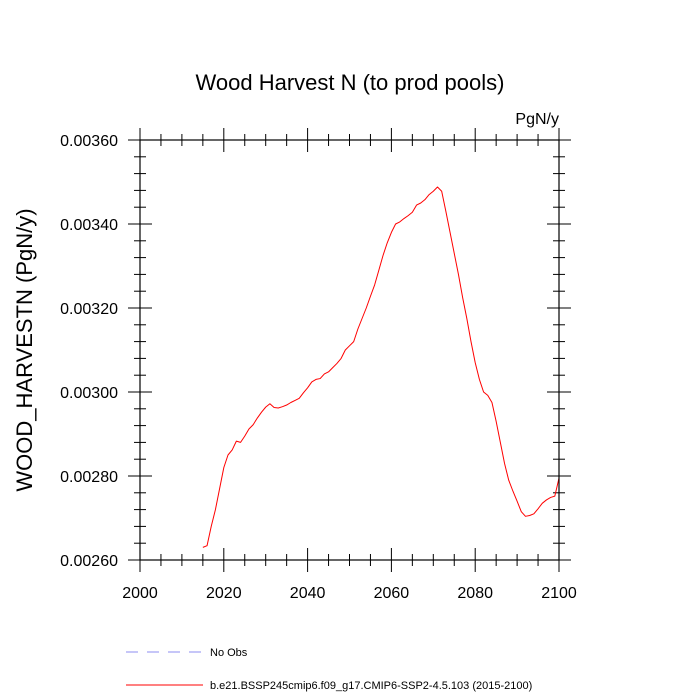  Describe the element at coordinates (24, 349) in the screenshot. I see `y-axis-label: WOOD_HARVESTN (PgN/y)` at that location.